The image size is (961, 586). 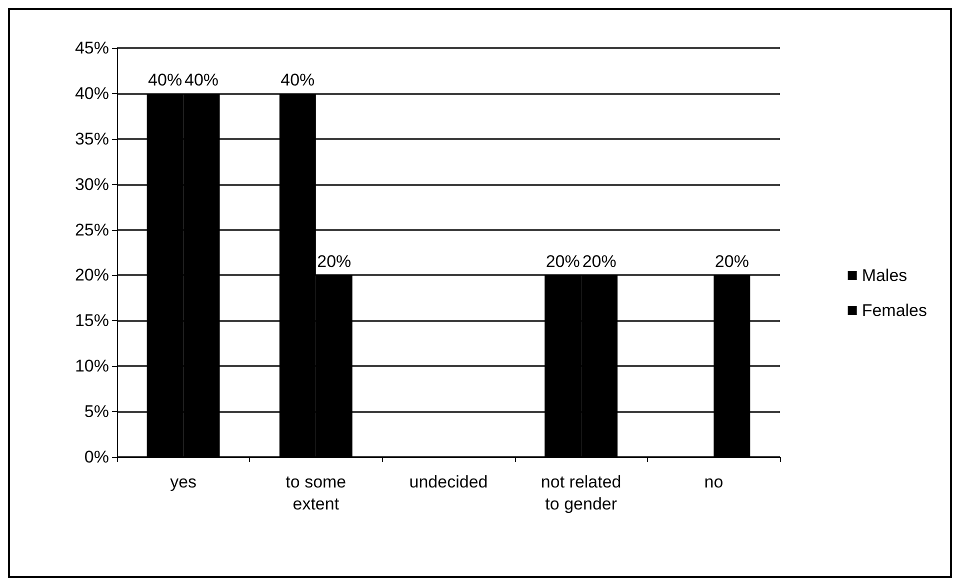 I want to click on x-tick-label: yes, so click(x=183, y=482).